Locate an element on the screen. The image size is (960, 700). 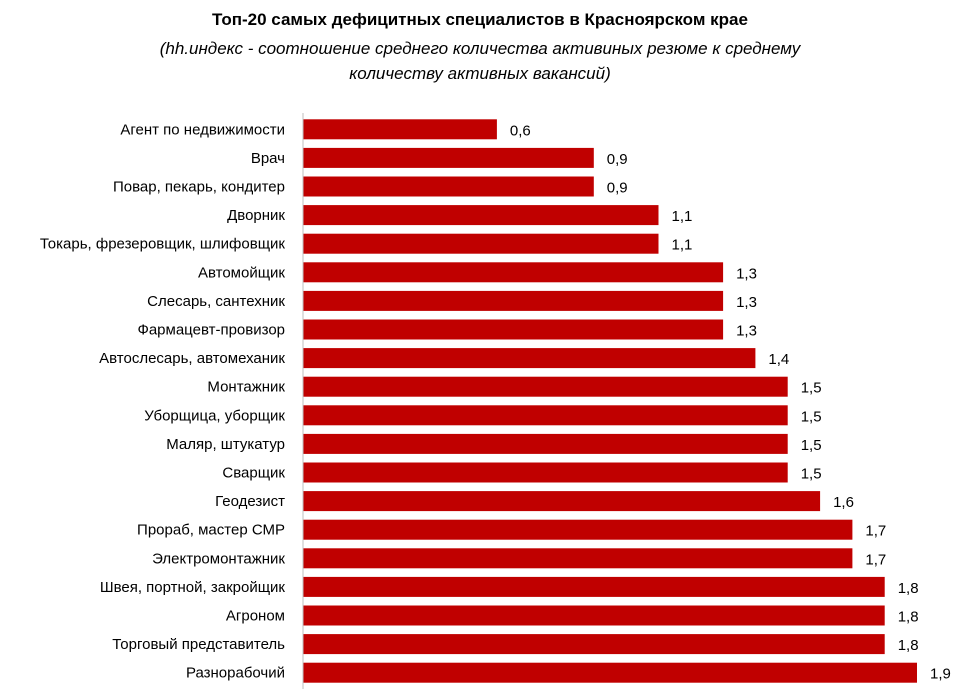
category-label: Уборщица, уборщик is located at coordinates (214, 415).